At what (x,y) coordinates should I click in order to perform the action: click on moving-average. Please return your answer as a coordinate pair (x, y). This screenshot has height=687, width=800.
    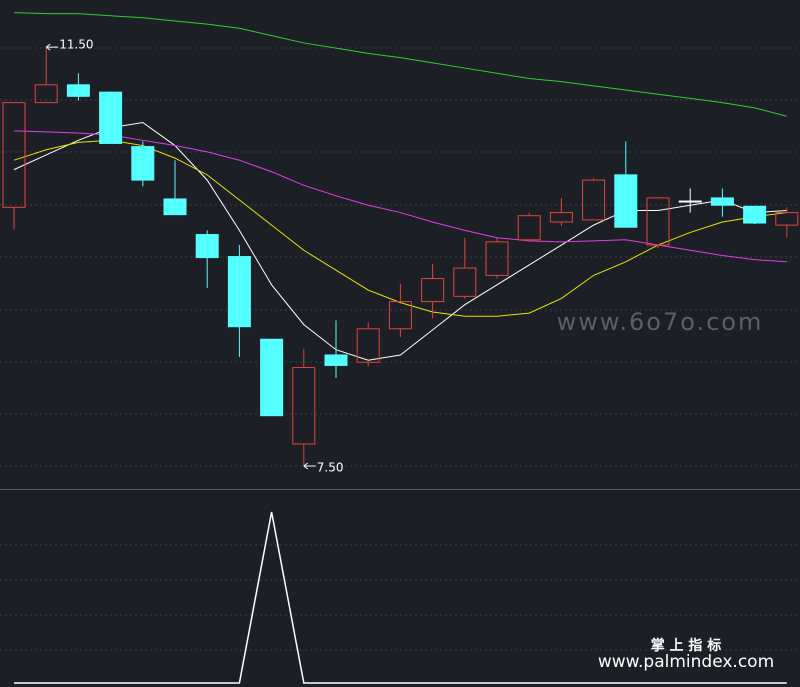
    Looking at the image, I should click on (400, 64).